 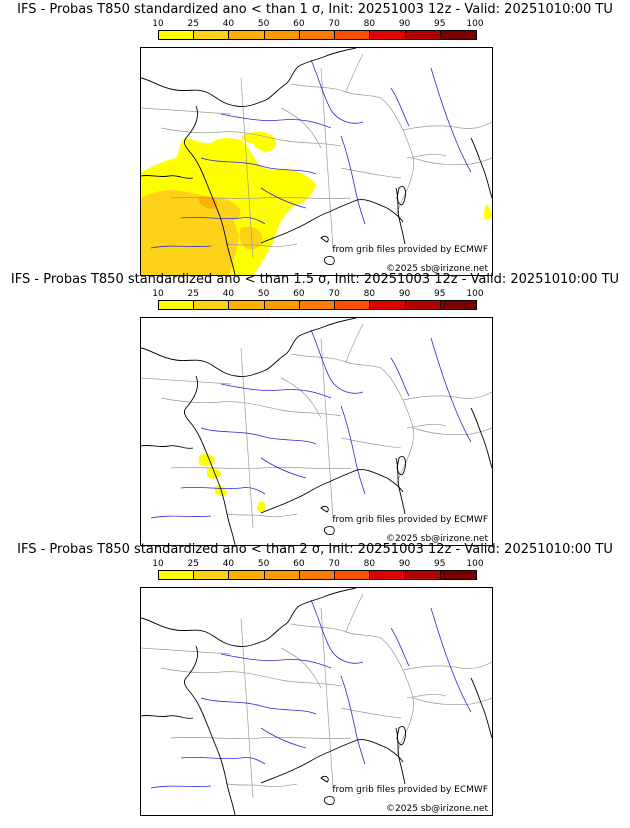 I want to click on credit-source: from grib files provided by ECMWF, so click(x=410, y=250).